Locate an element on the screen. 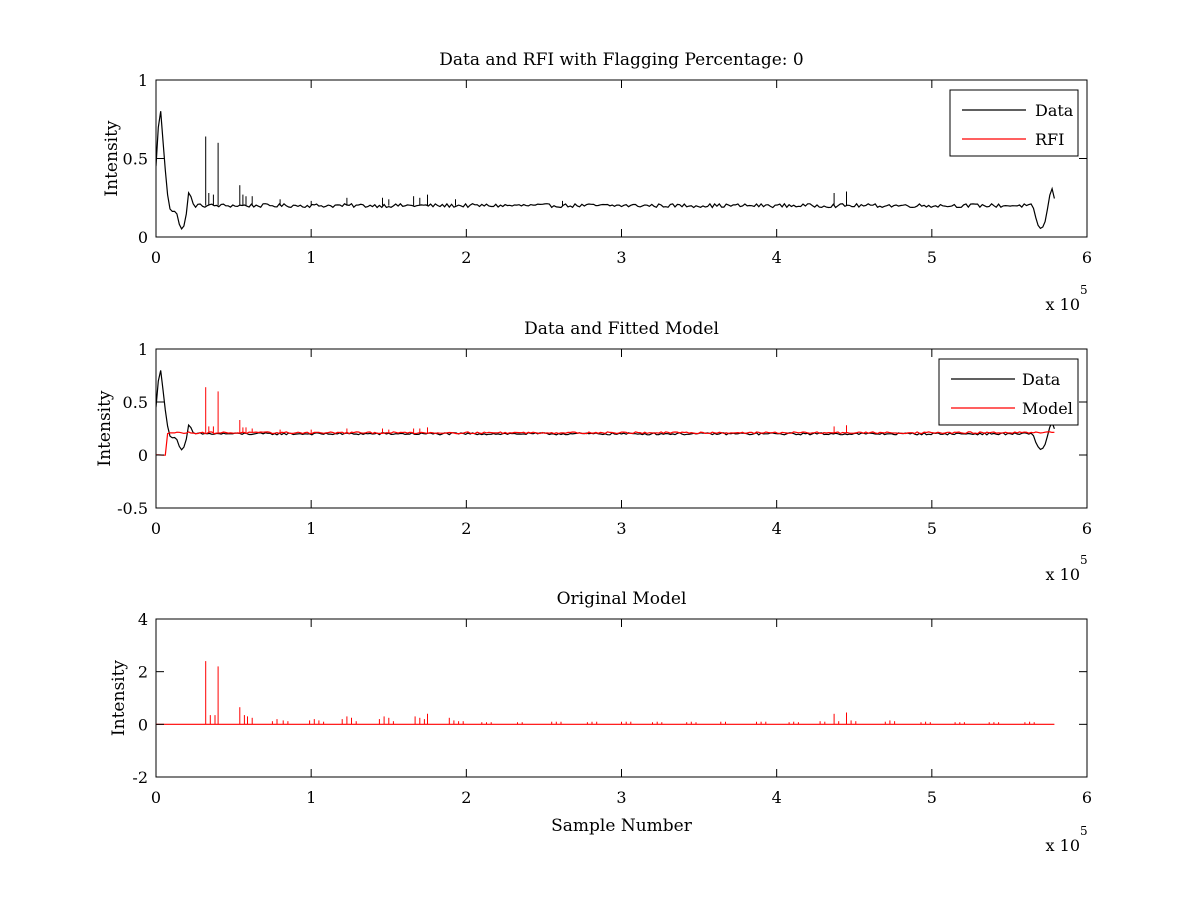 The image size is (1200, 900). y-tick-label: 4 is located at coordinates (143, 619).